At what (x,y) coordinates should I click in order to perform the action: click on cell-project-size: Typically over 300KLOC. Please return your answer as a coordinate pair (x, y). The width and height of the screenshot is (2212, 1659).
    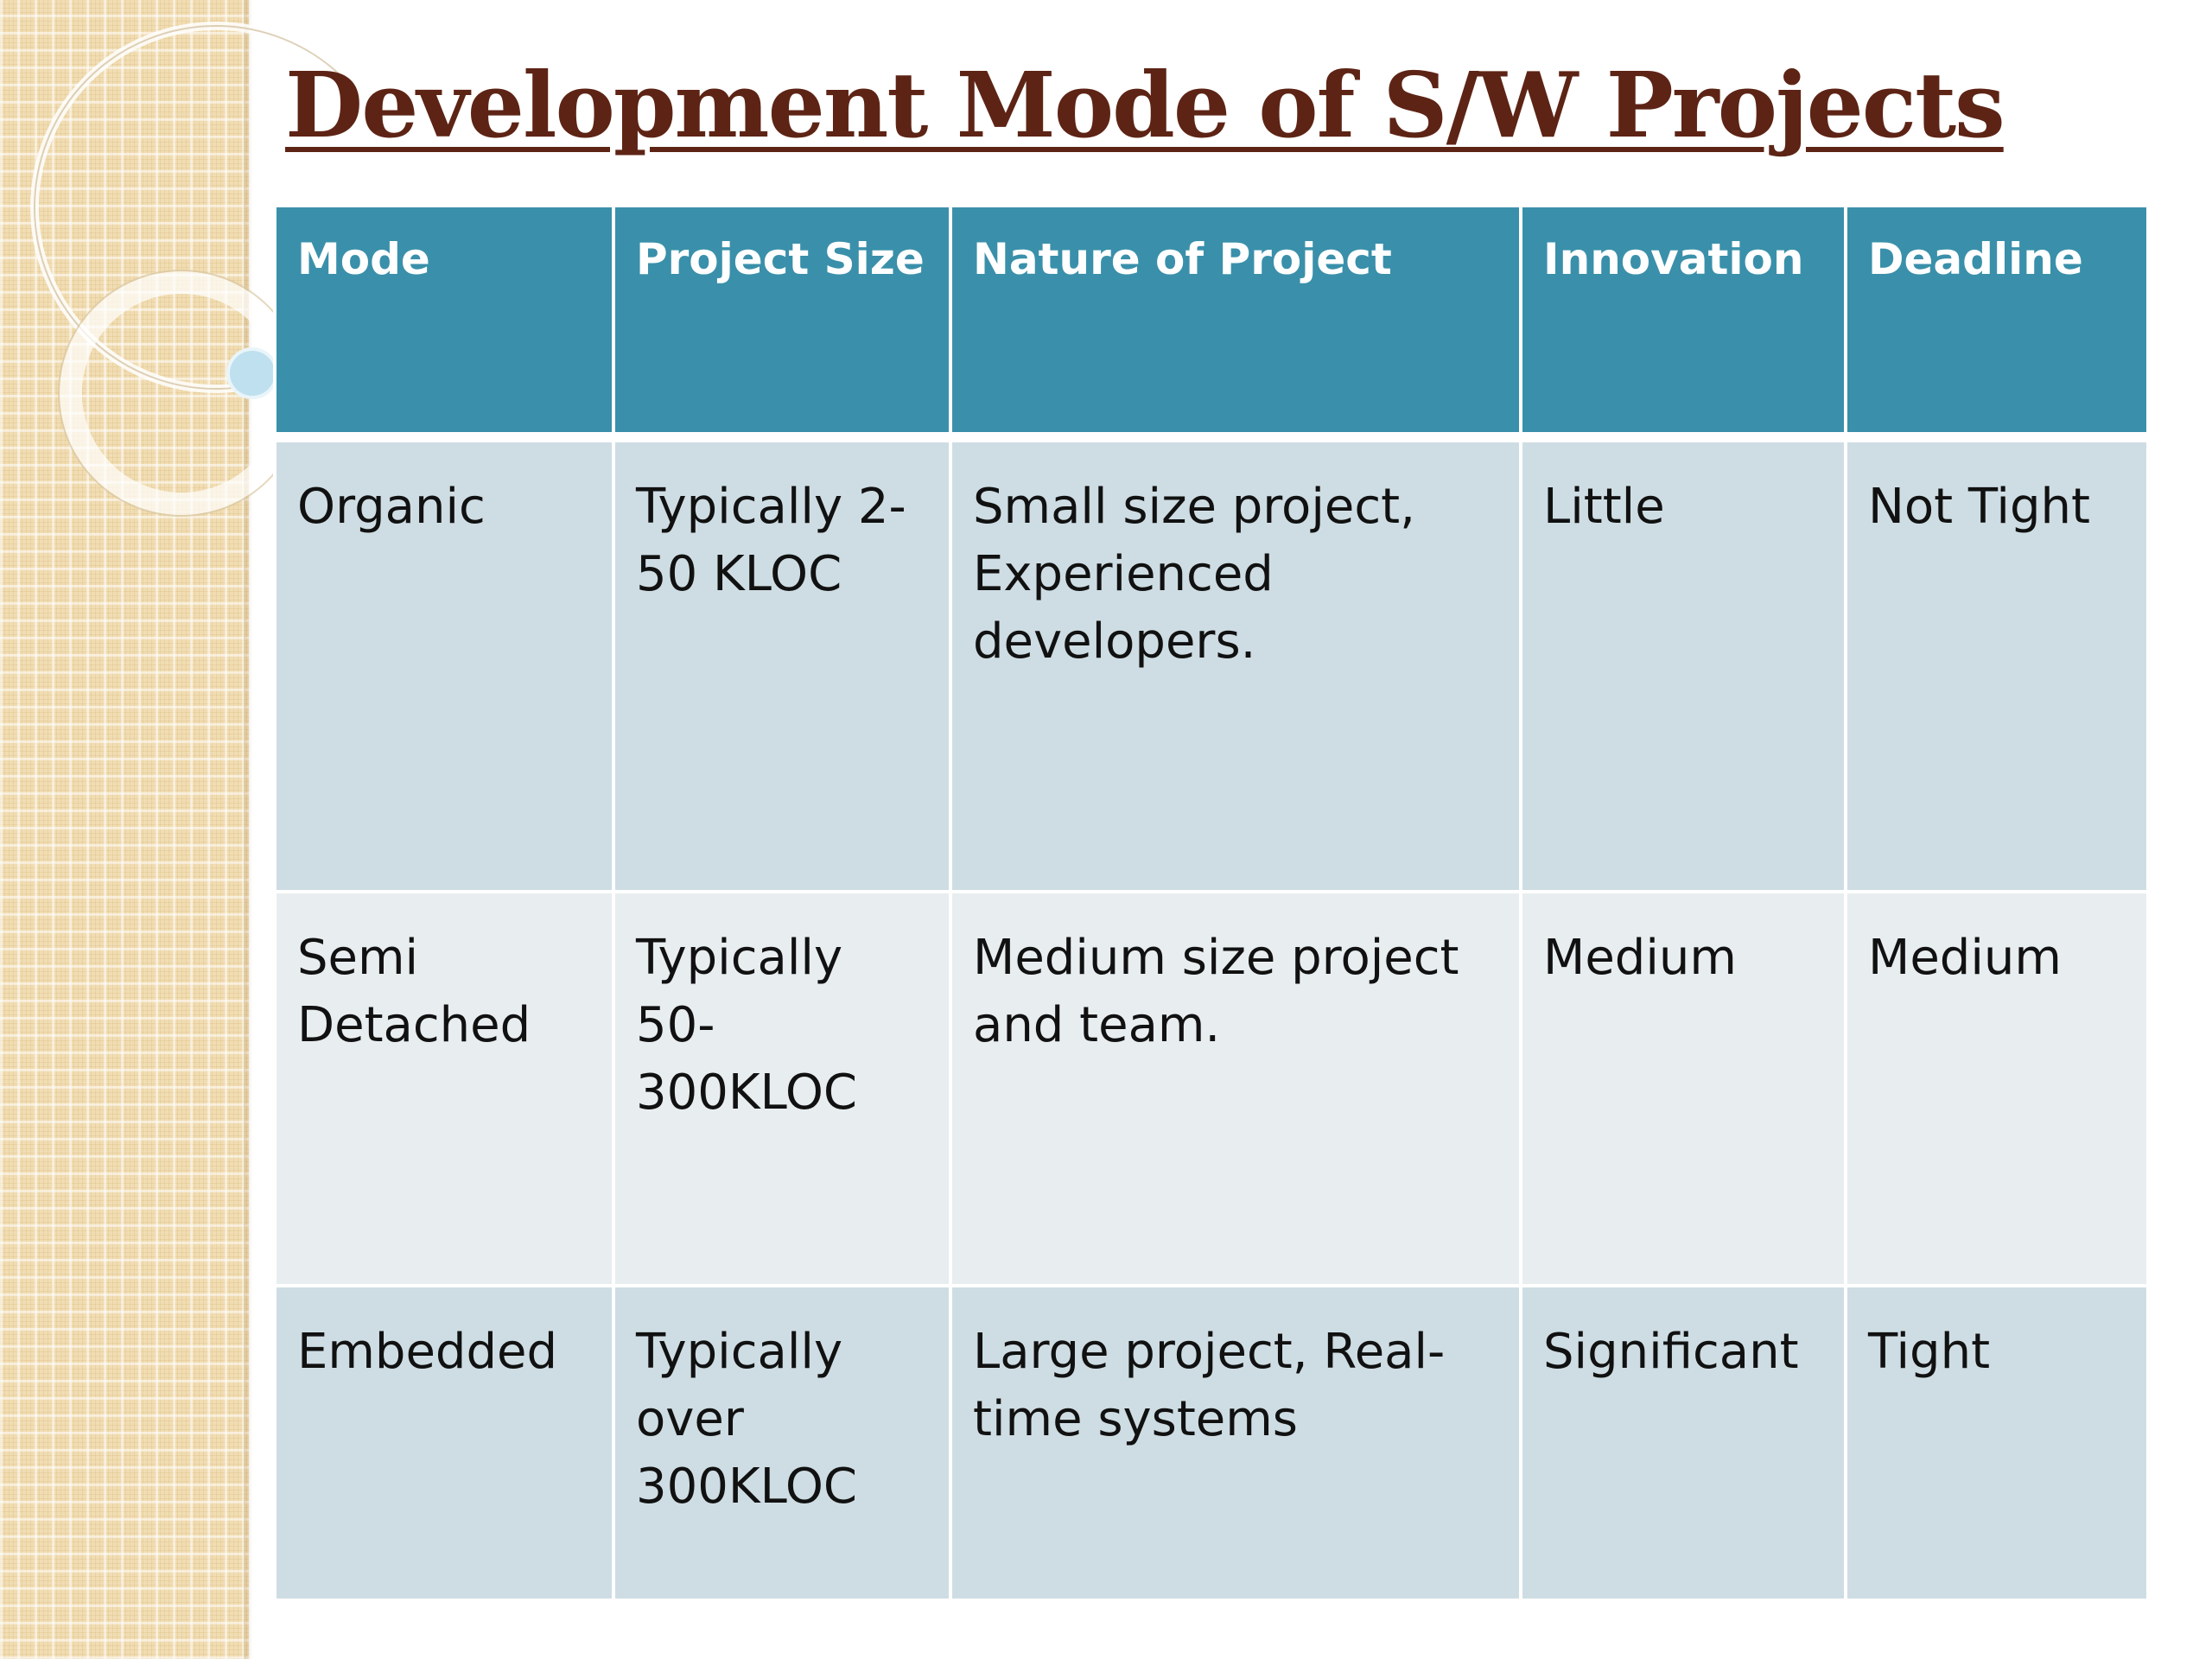
    Looking at the image, I should click on (782, 1443).